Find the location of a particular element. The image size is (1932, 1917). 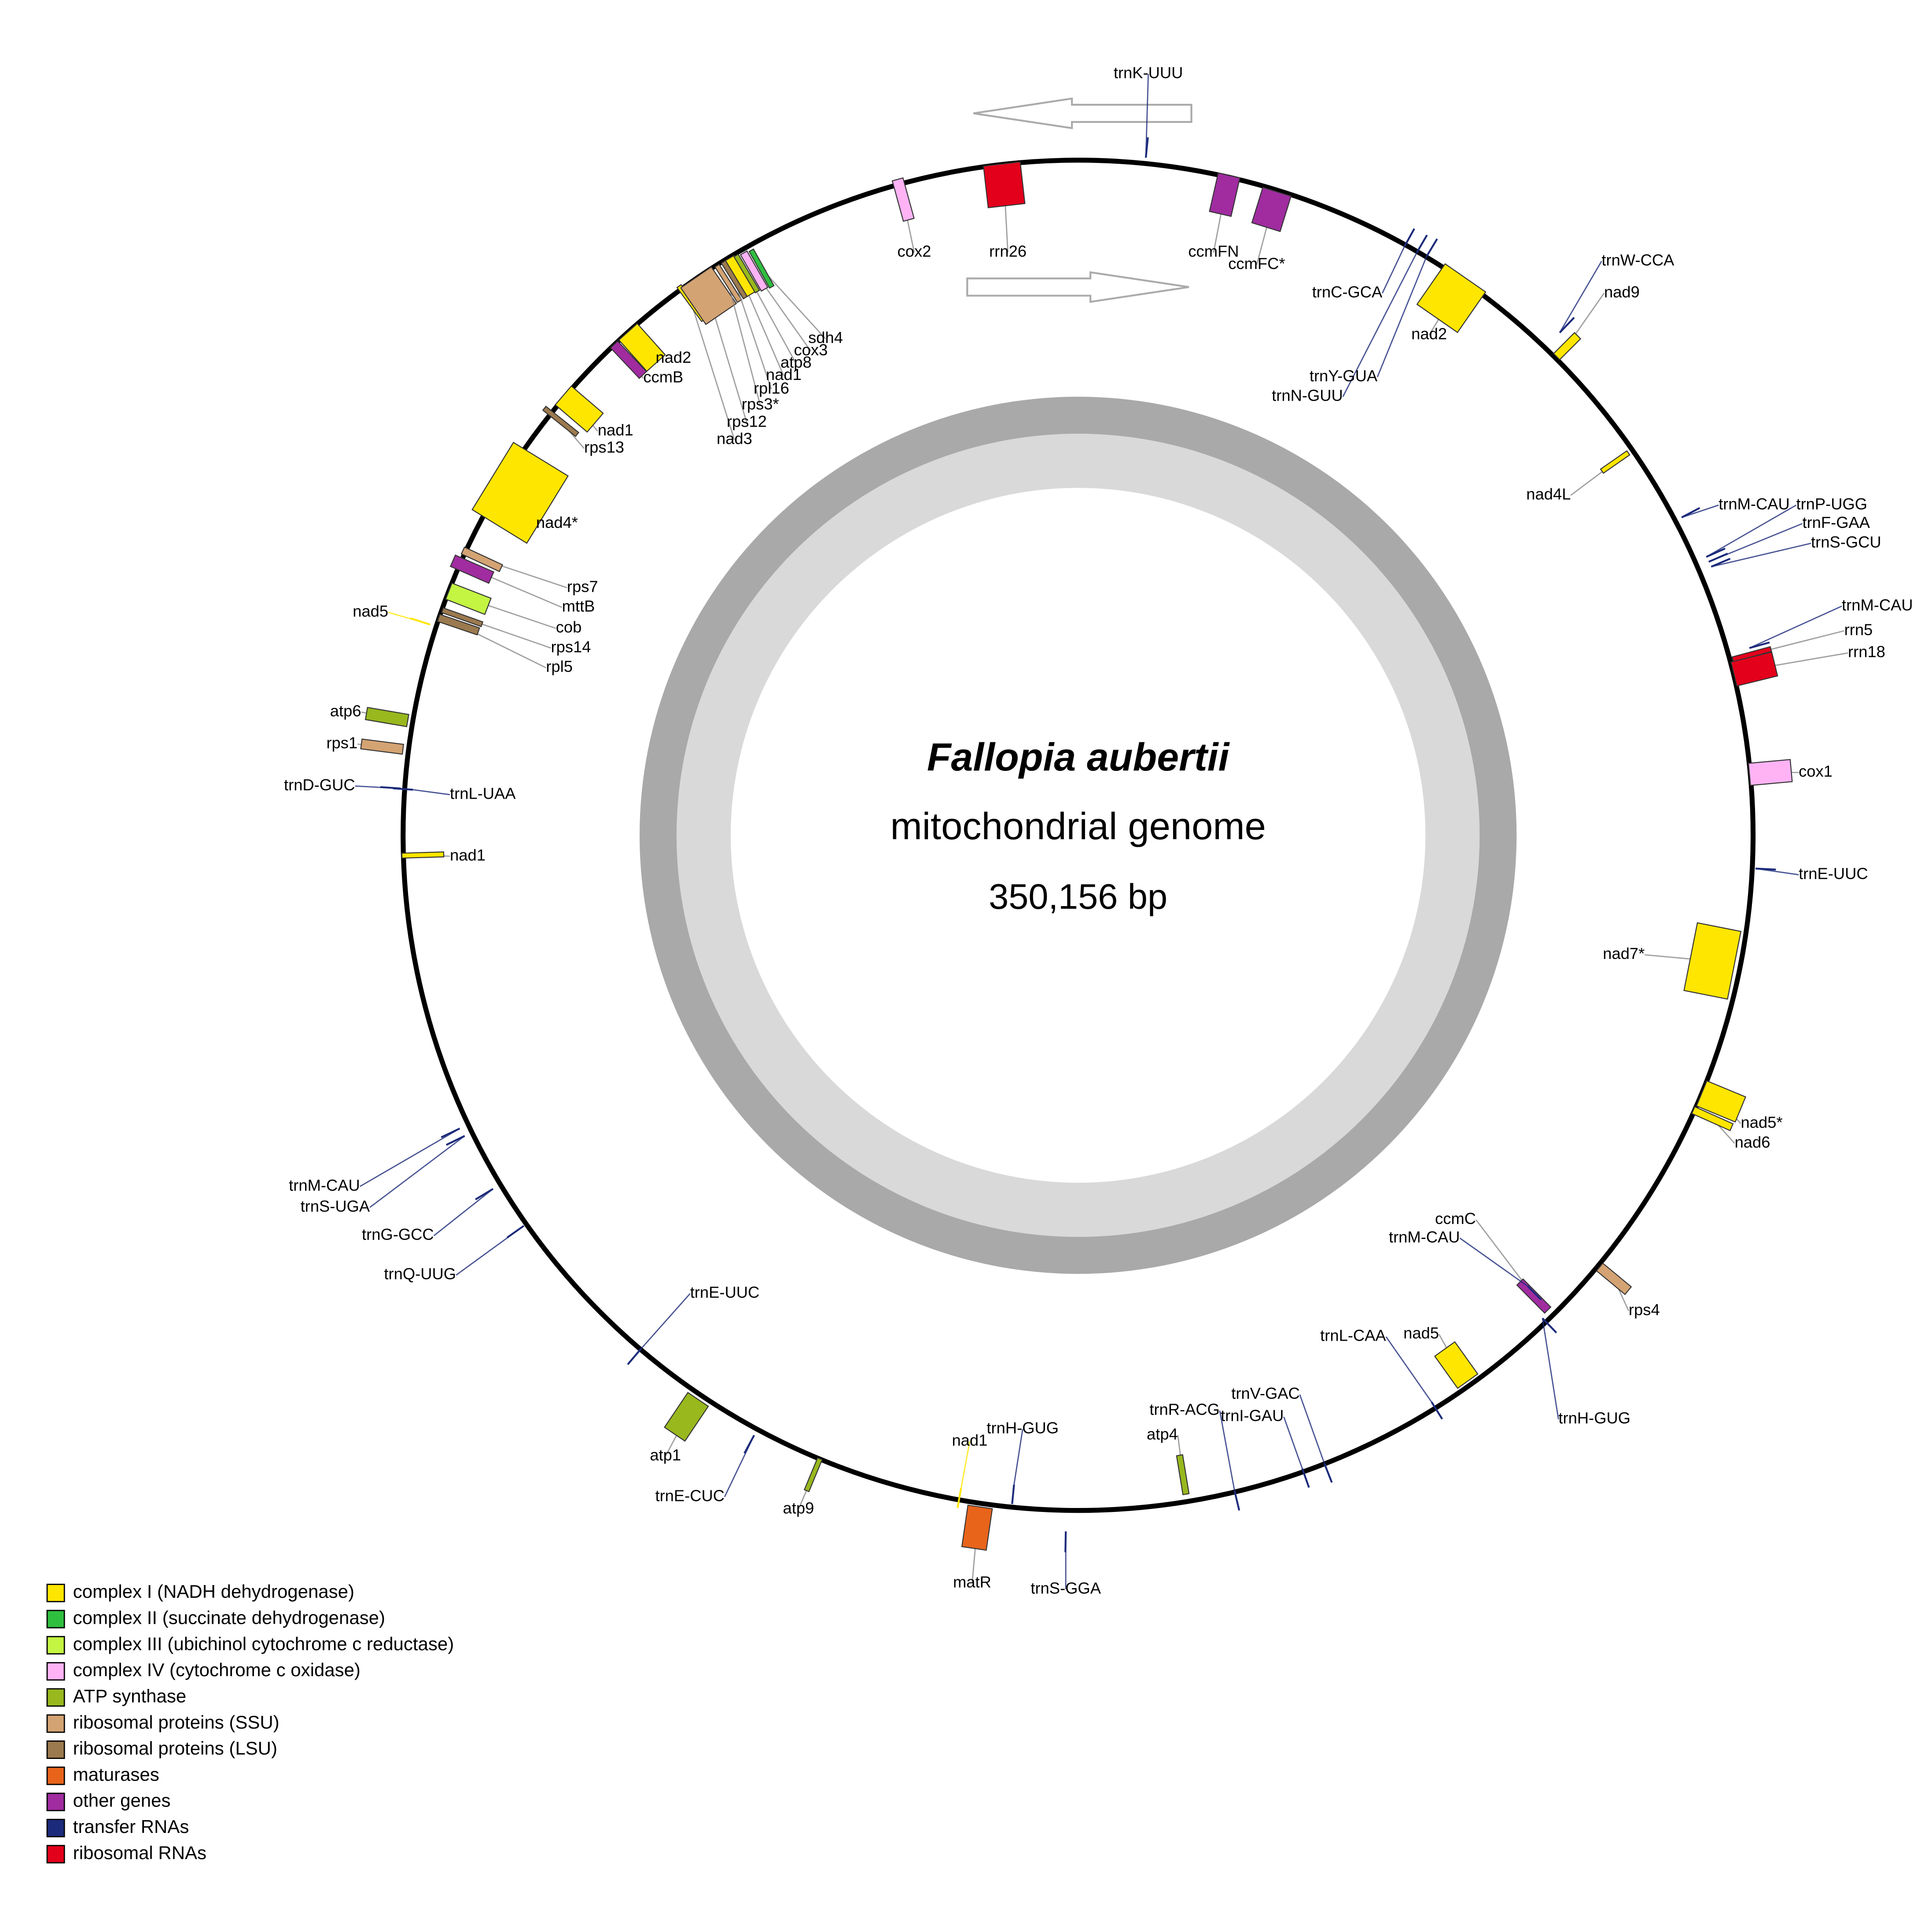

gene-label: sdh4 is located at coordinates (826, 338).